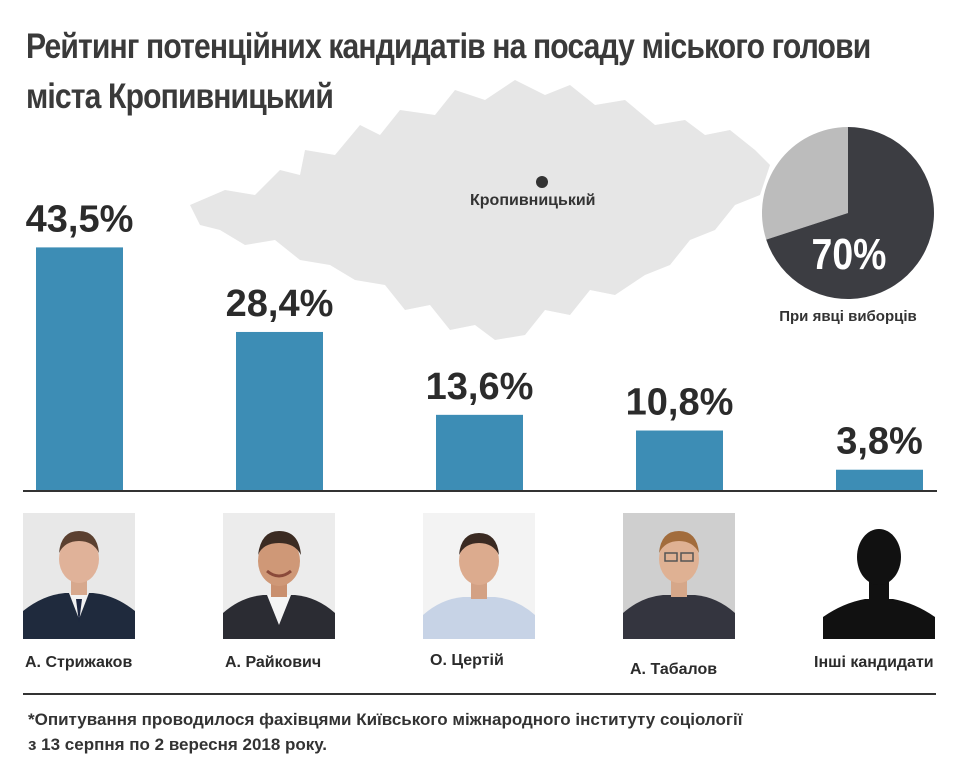 This screenshot has height=775, width=960. Describe the element at coordinates (80, 219) in the screenshot. I see `bar-value-label-1: 43,5%` at that location.